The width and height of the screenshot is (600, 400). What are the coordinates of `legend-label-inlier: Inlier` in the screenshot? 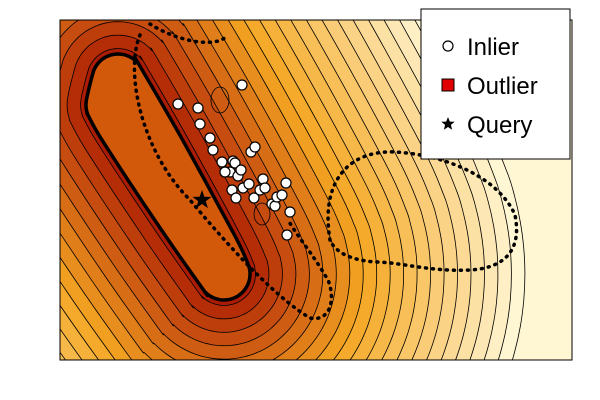 It's located at (493, 47).